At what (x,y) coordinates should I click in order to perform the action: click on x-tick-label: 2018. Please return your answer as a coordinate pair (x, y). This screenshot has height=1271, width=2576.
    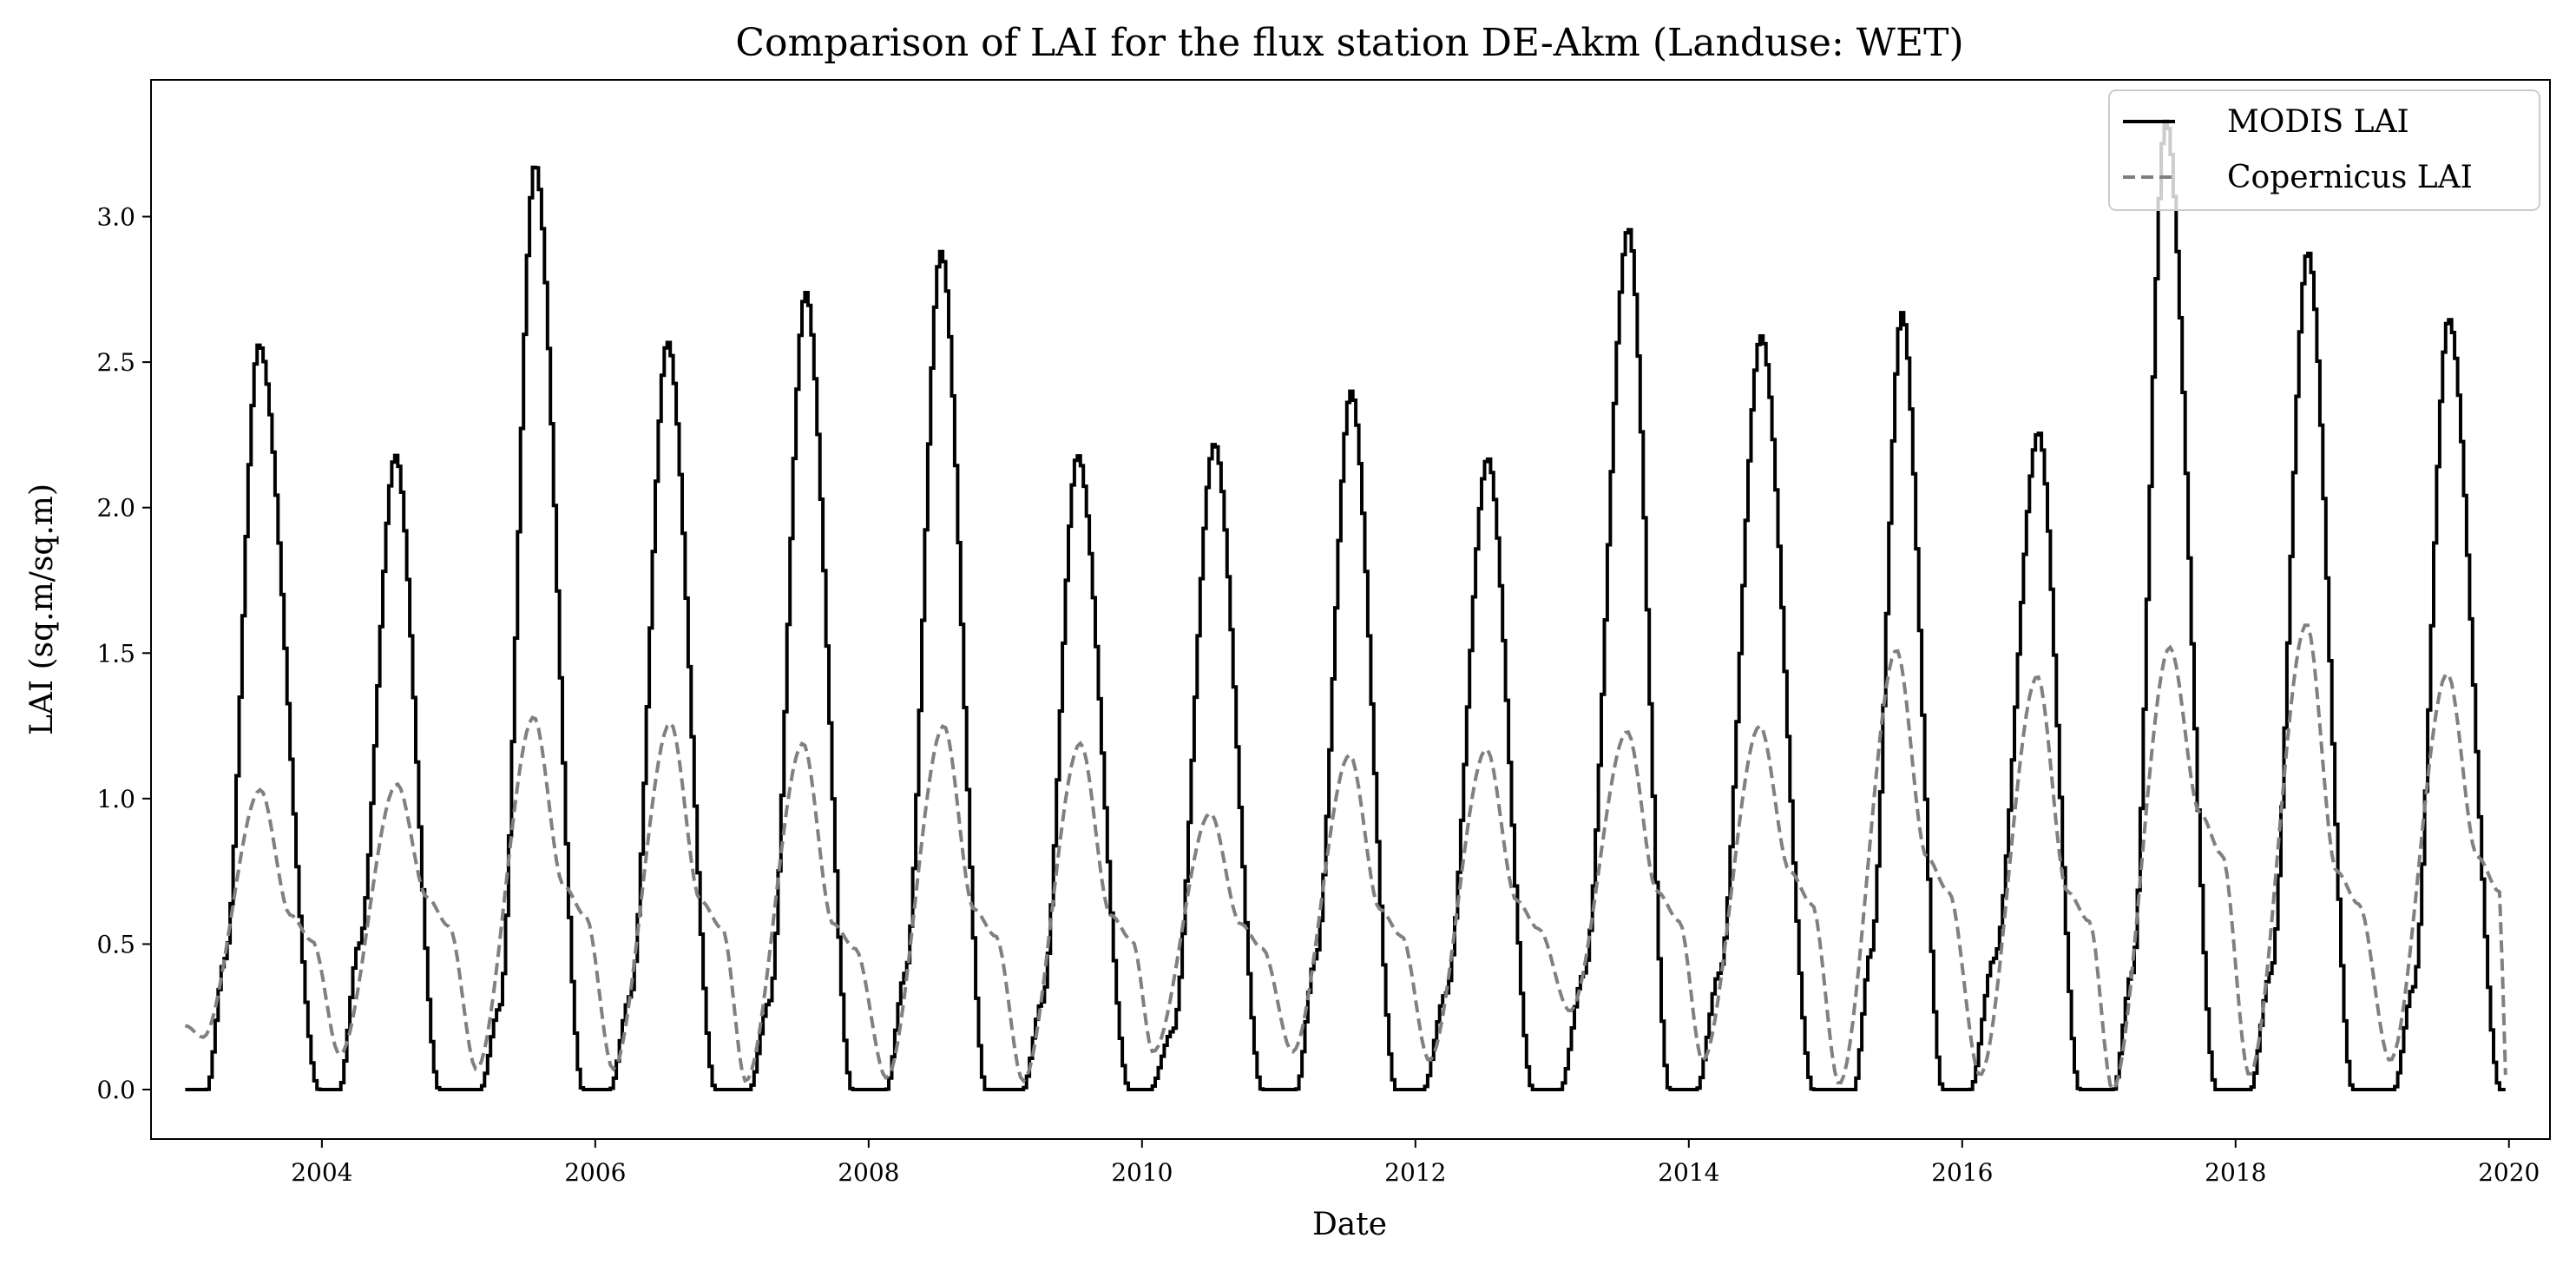
    Looking at the image, I should click on (2235, 1172).